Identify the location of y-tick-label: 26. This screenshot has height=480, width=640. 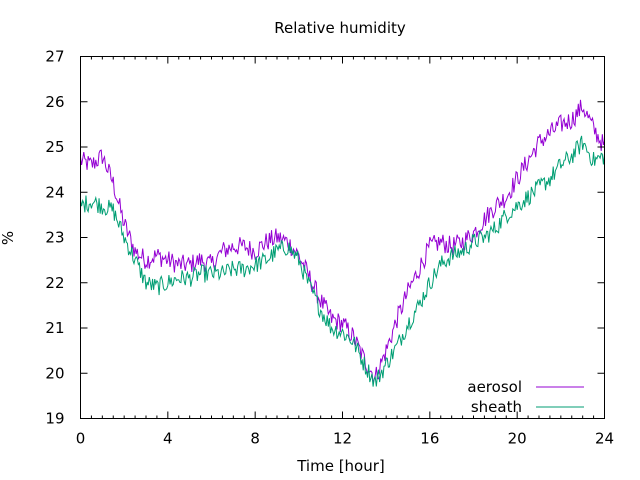
(54, 102).